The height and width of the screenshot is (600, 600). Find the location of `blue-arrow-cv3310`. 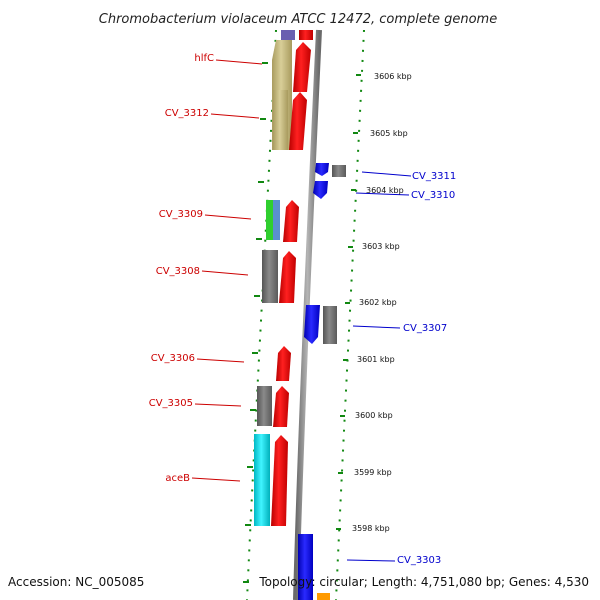

blue-arrow-cv3310 is located at coordinates (320, 190).